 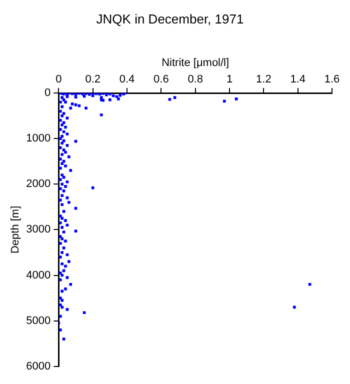 What do you see at coordinates (16, 230) in the screenshot?
I see `y-axis-title: Depth [m]` at bounding box center [16, 230].